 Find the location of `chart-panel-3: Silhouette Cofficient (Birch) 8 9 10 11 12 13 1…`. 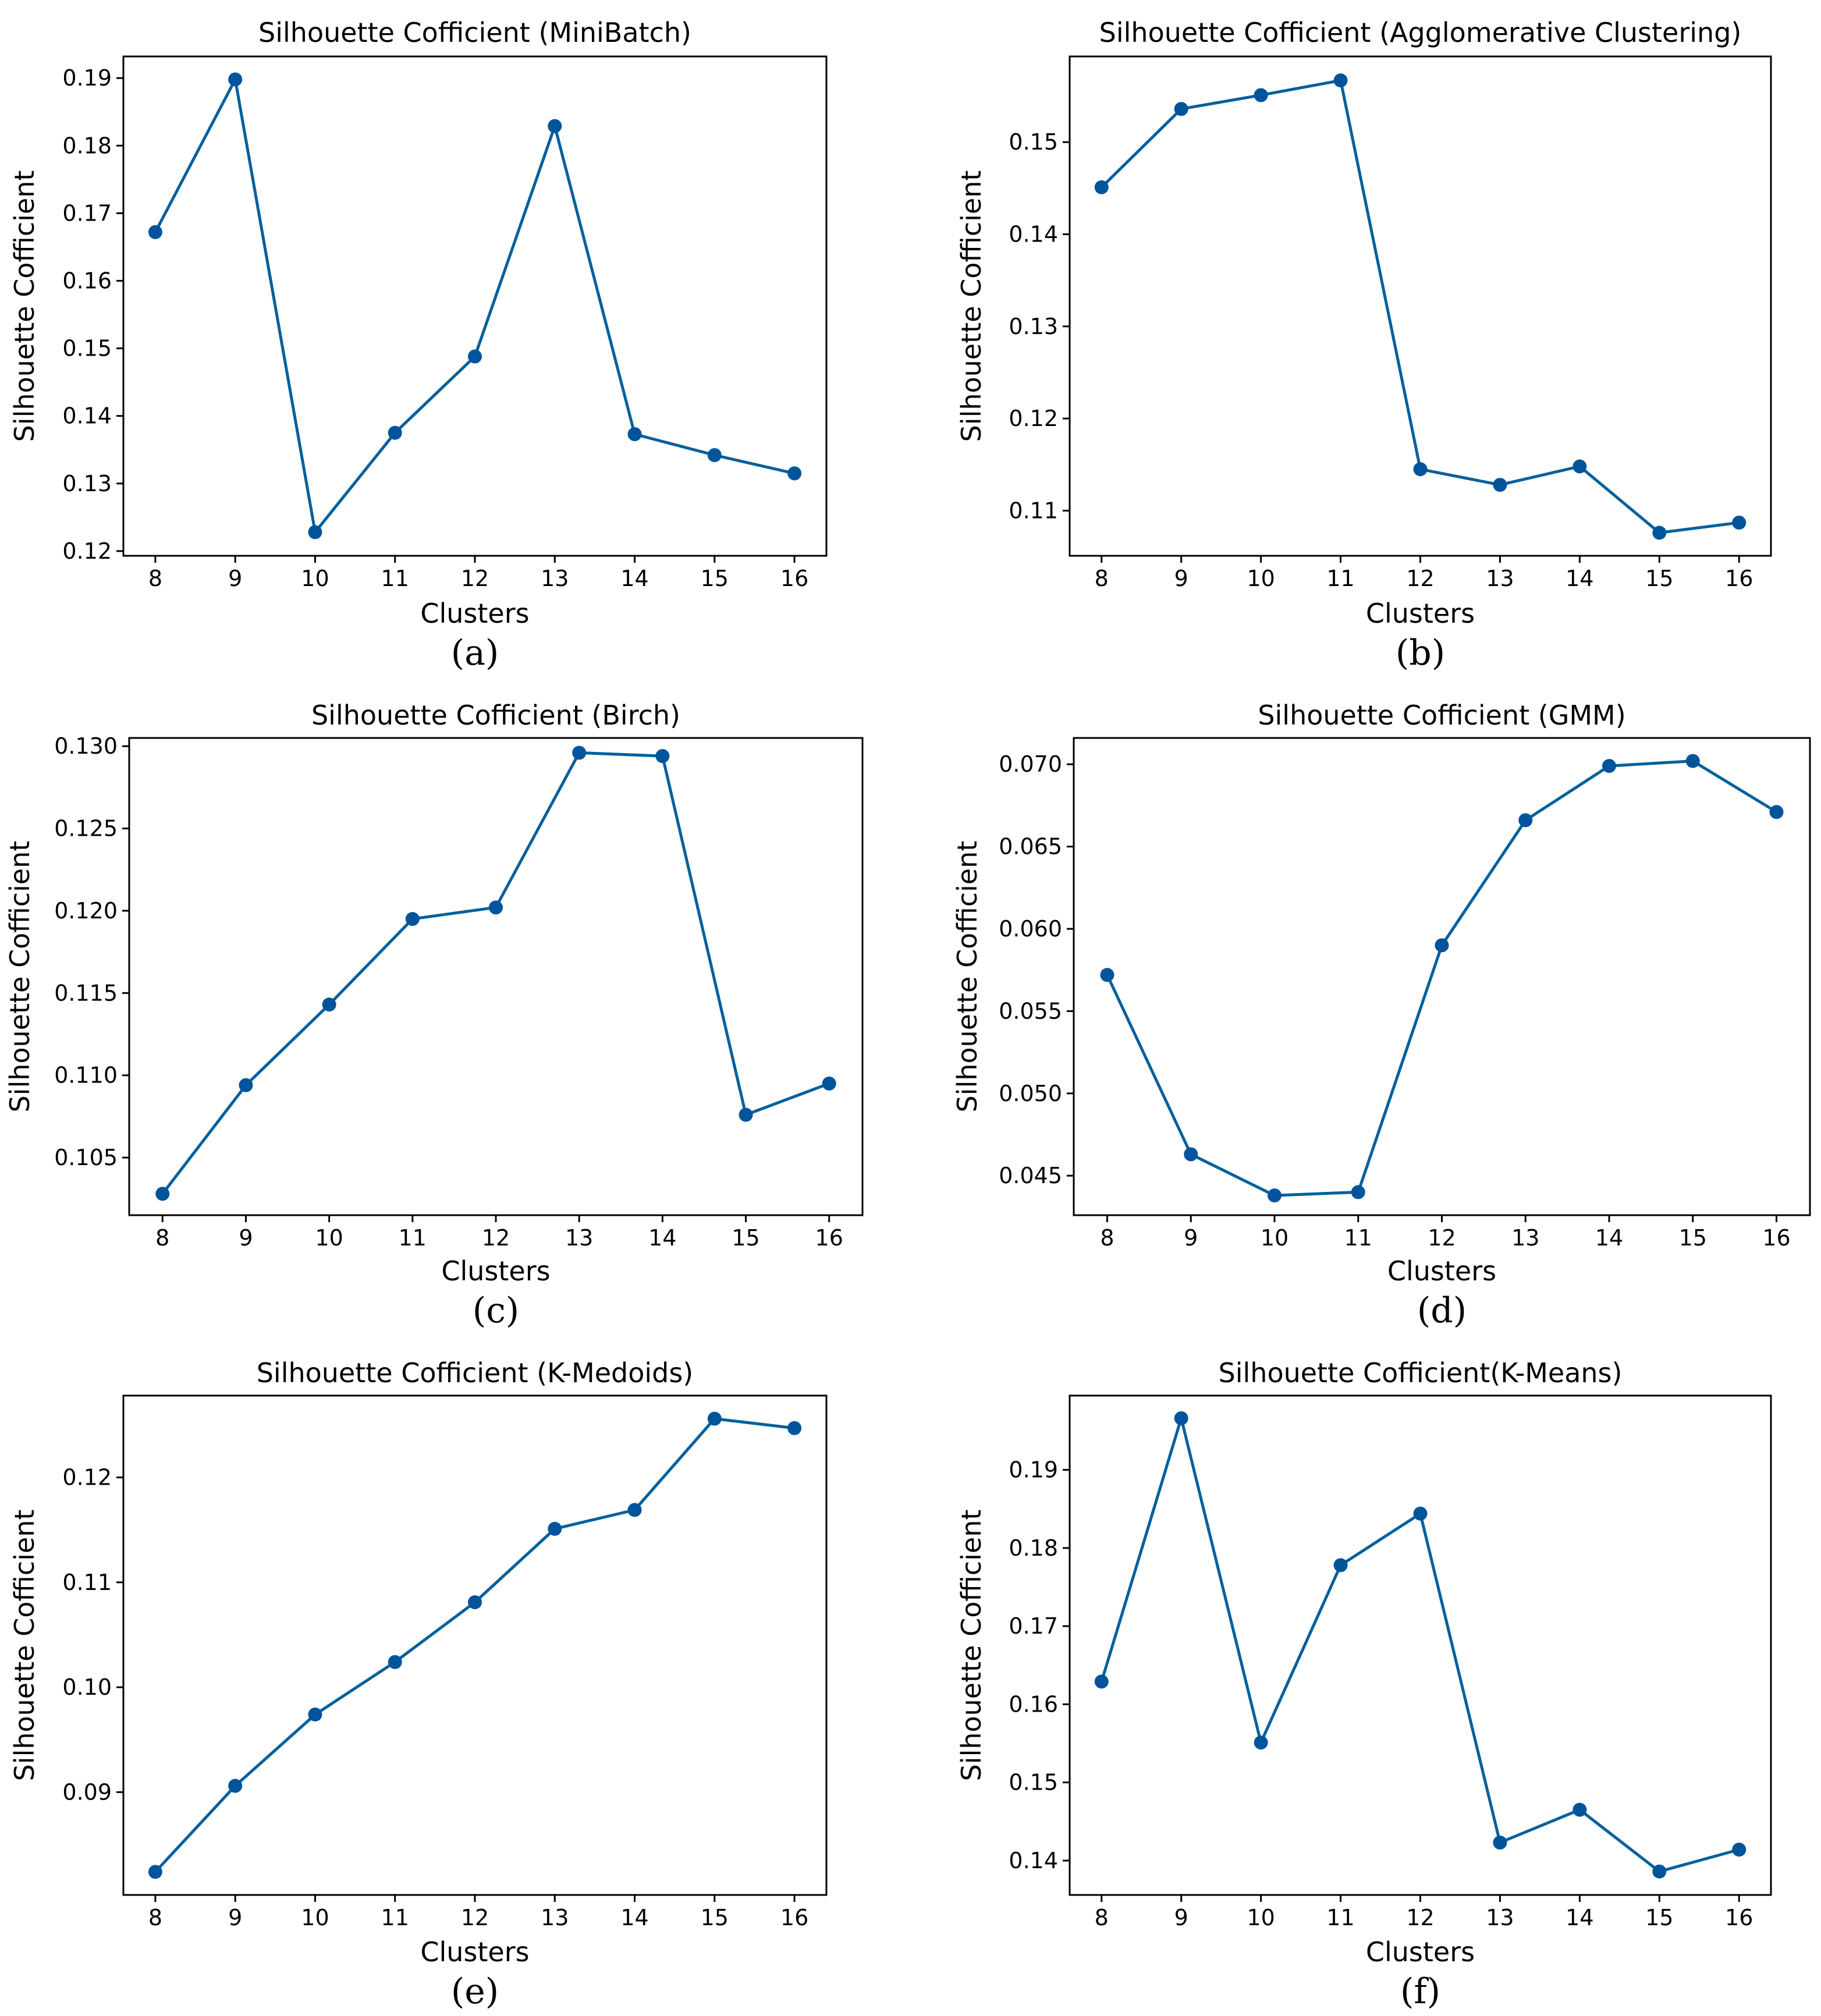

chart-panel-3: Silhouette Cofficient (Birch) 8 9 10 11 12 13 1… is located at coordinates (434, 1015).